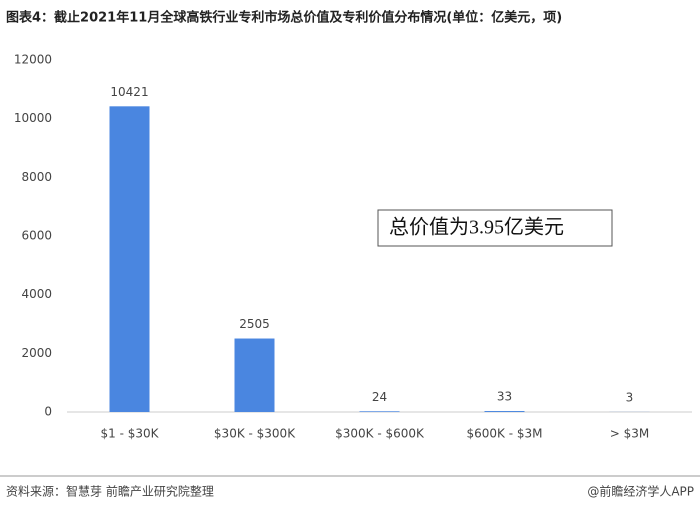 This screenshot has width=700, height=509. Describe the element at coordinates (630, 397) in the screenshot. I see `data-label: 3` at that location.